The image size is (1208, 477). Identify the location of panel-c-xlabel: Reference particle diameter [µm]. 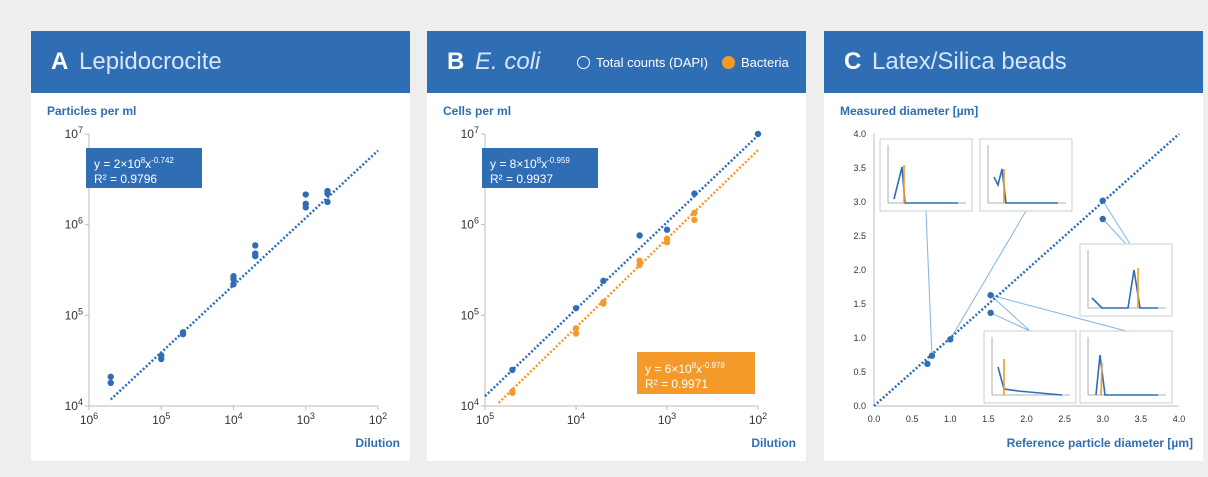
(1099, 443).